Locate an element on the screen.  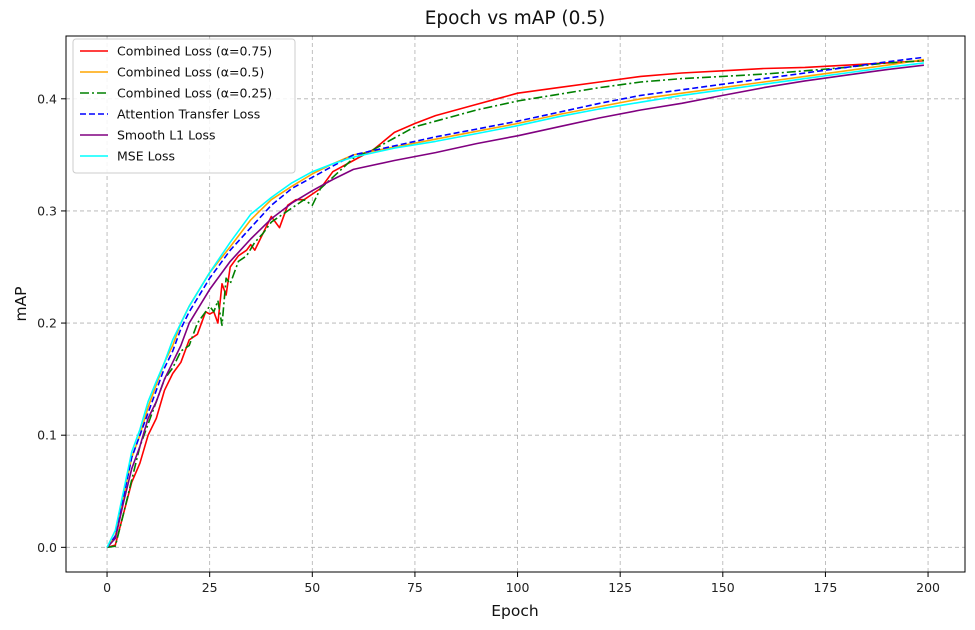
x-tick-label: 200 is located at coordinates (928, 587).